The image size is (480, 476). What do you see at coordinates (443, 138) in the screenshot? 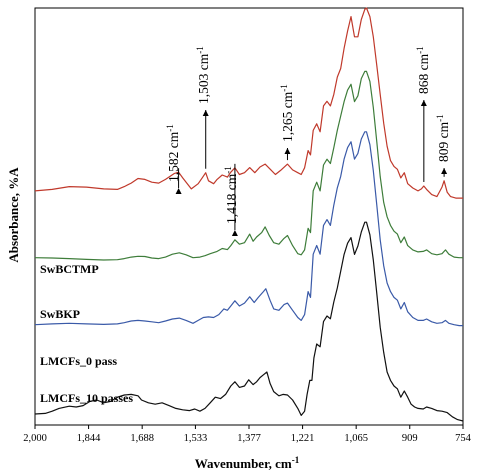
I see `annotation-label: 809 cm-1` at bounding box center [443, 138].